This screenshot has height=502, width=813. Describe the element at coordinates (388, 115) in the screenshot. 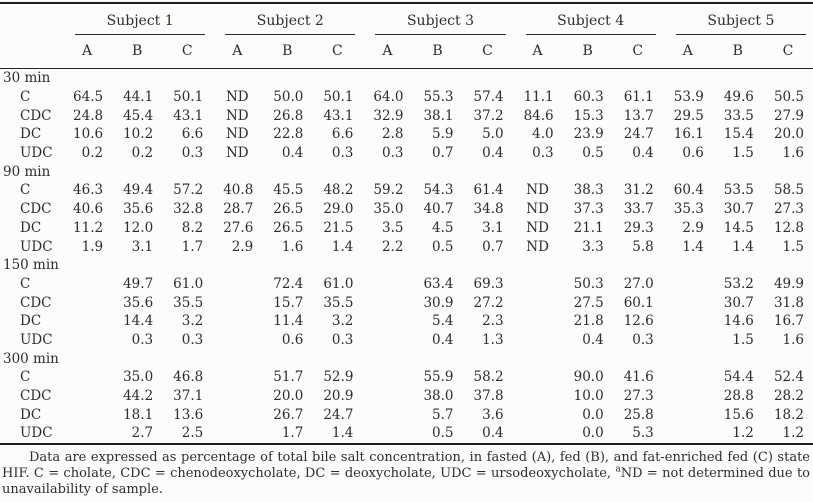

I see `value-cell: 32.9` at that location.